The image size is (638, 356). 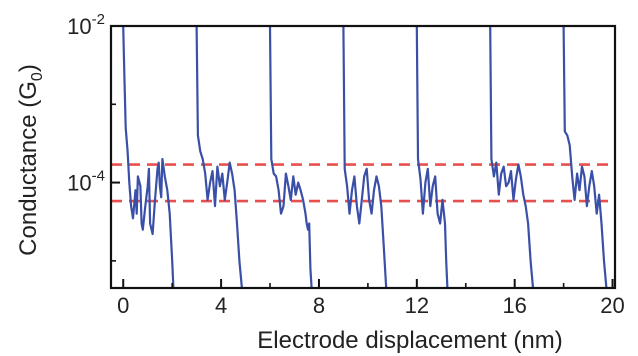 What do you see at coordinates (221, 305) in the screenshot?
I see `x-tick-label: 4` at bounding box center [221, 305].